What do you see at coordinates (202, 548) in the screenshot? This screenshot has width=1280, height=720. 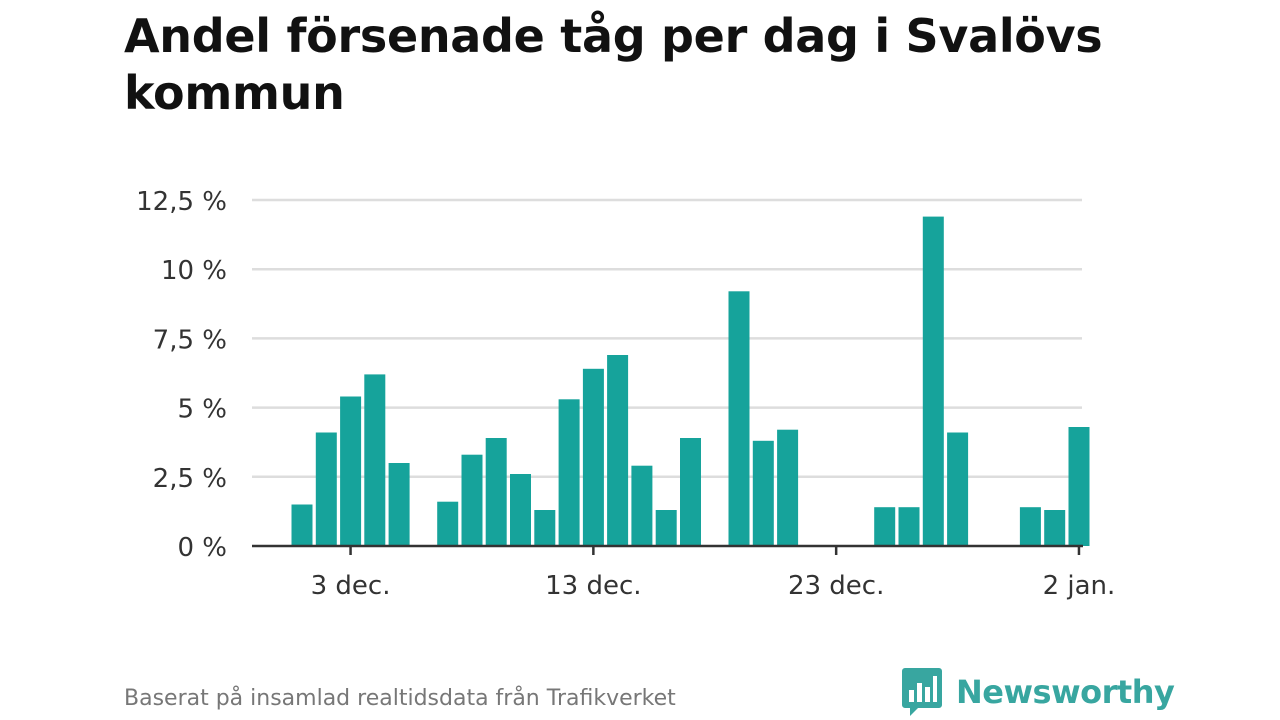 I see `y-tick-label: 0 %` at bounding box center [202, 548].